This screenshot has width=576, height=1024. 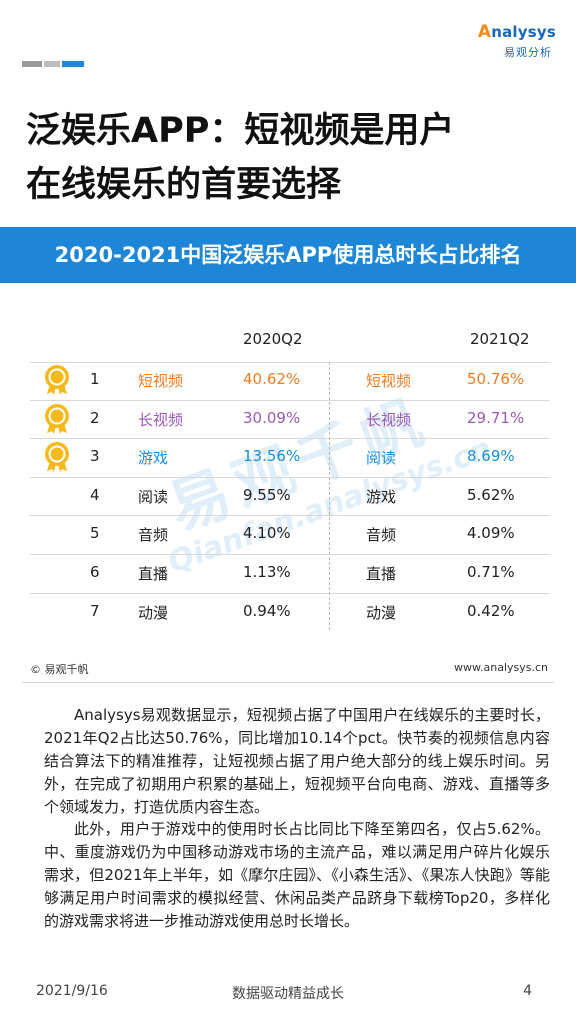 What do you see at coordinates (291, 158) in the screenshot?
I see `page-title: 泛娱乐APP：短视频是用户 在线娱乐的首要选择` at bounding box center [291, 158].